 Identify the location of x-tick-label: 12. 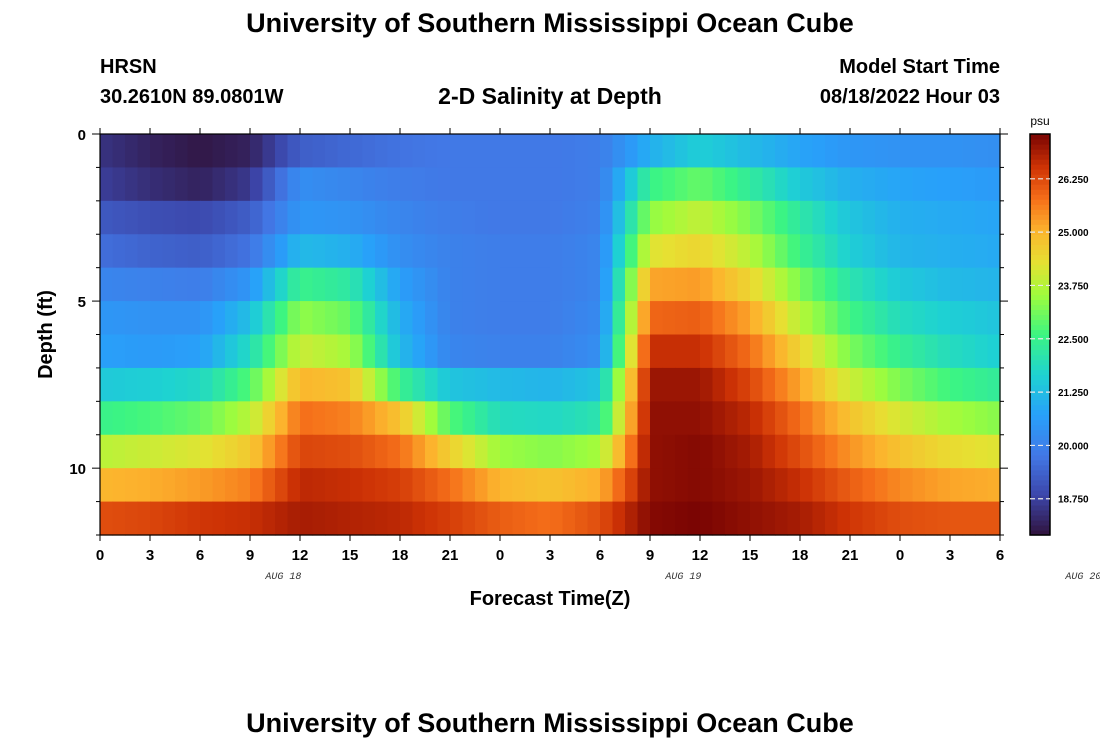
(700, 555).